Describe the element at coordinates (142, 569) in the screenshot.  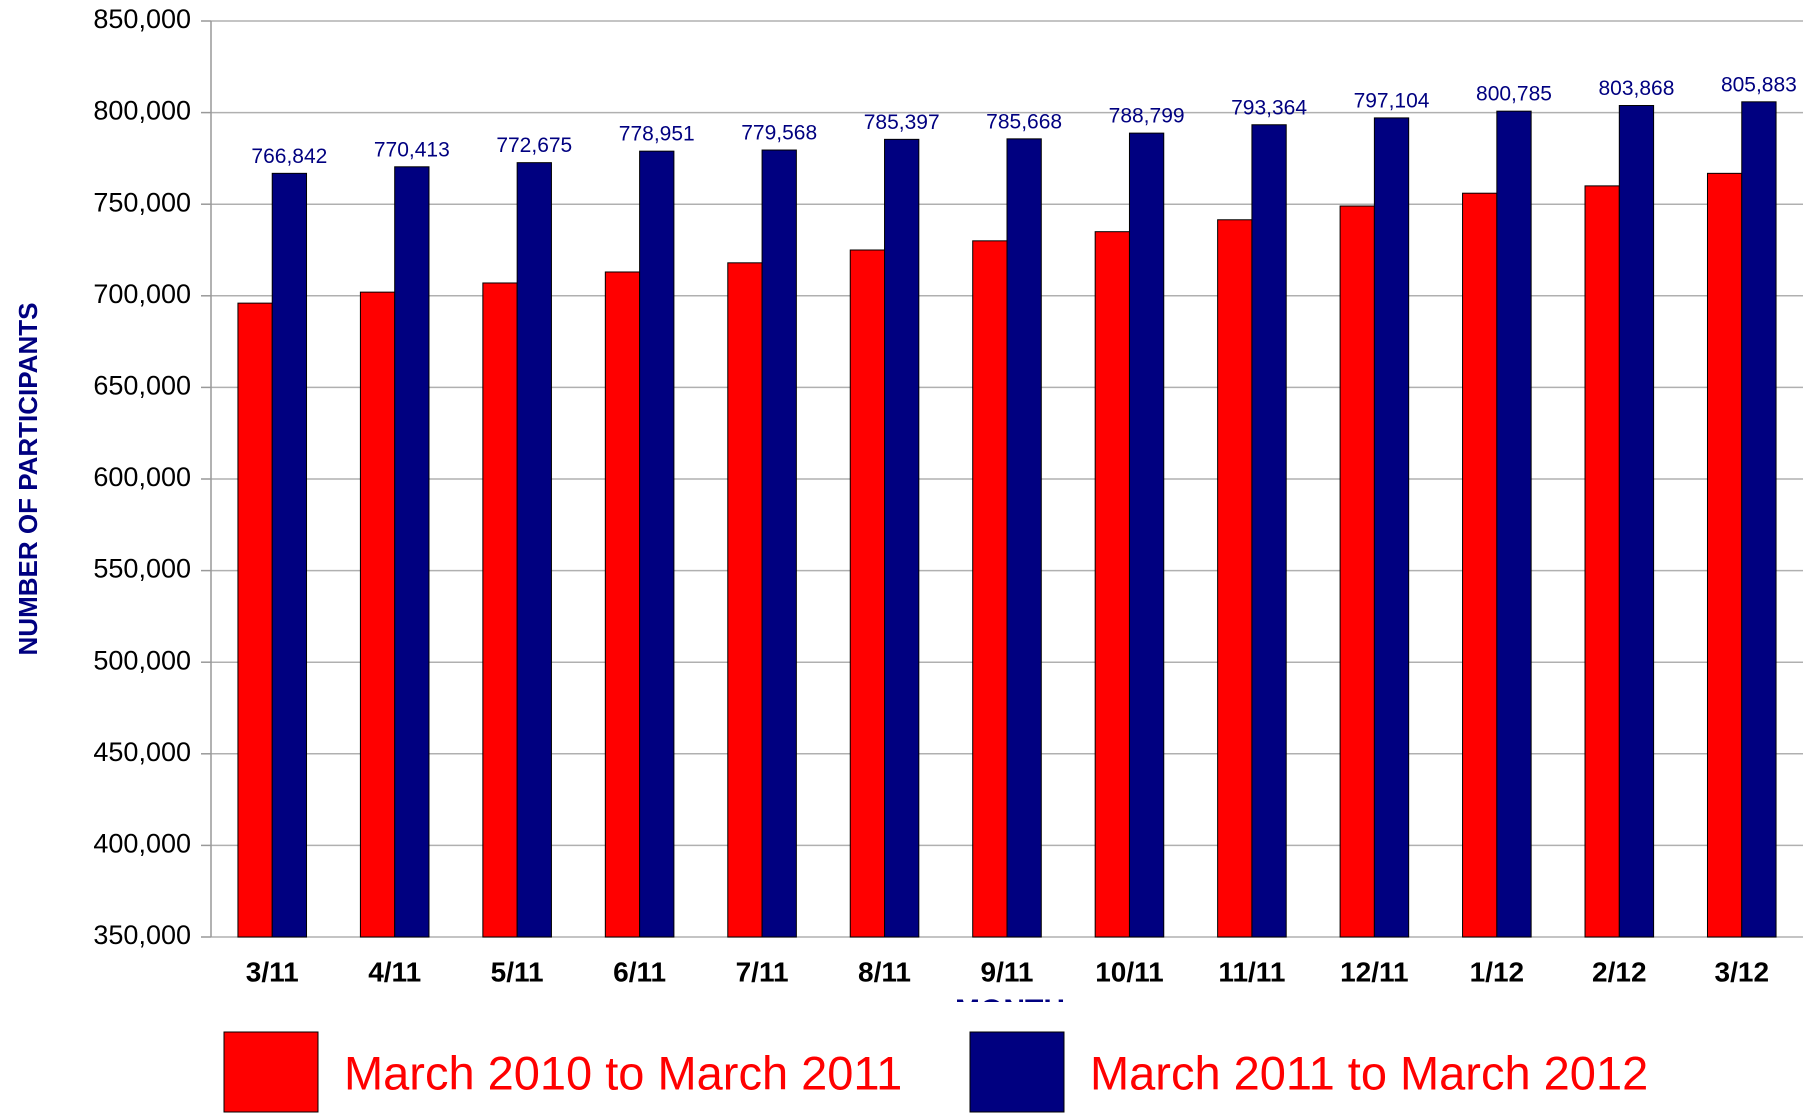
I see `y-tick-label: 550,000` at that location.